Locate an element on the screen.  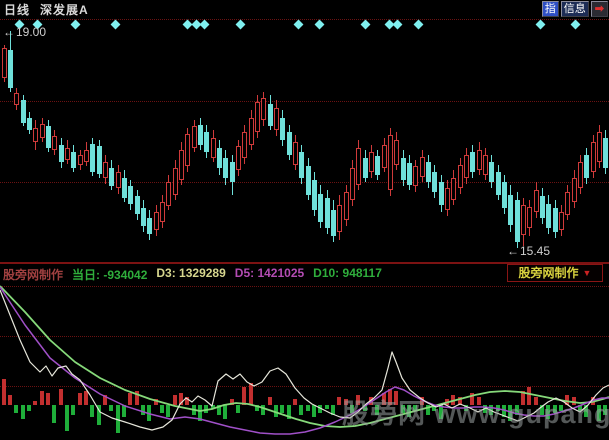
indicator-field: D5: 1421025 is located at coordinates (269, 273).